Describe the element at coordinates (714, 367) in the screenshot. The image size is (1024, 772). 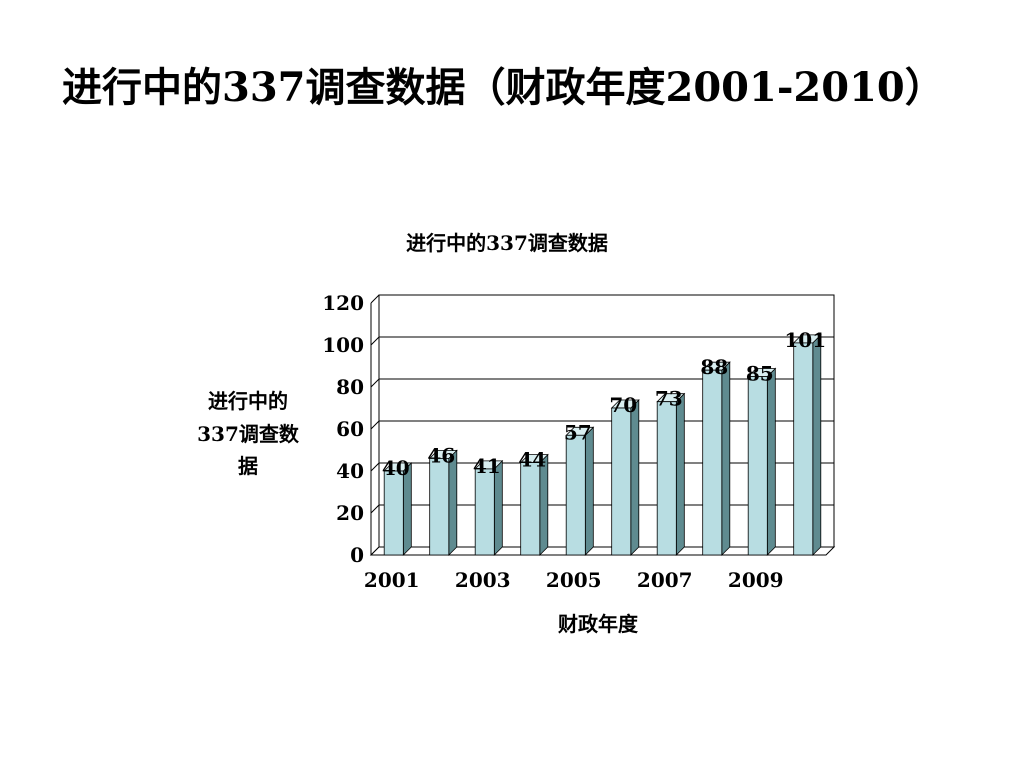
I see `data-label: 88` at that location.